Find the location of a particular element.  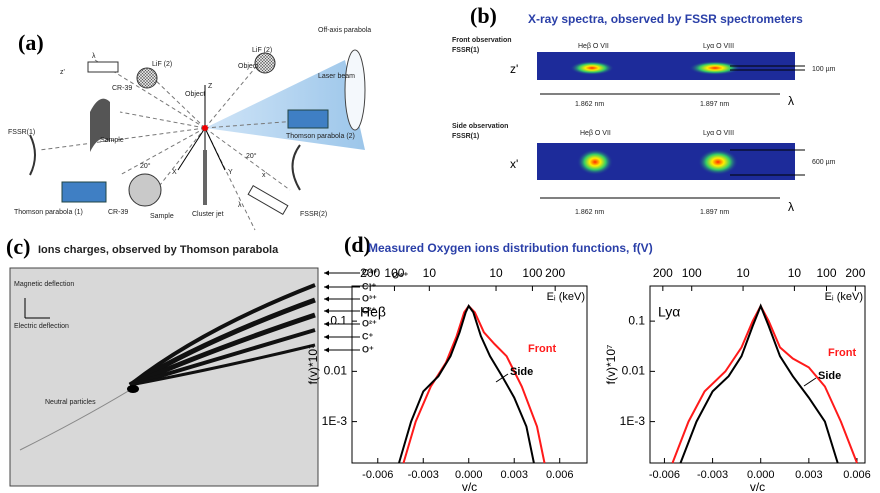

x2-axis-label: Eᵢ (keV) is located at coordinates (566, 297).